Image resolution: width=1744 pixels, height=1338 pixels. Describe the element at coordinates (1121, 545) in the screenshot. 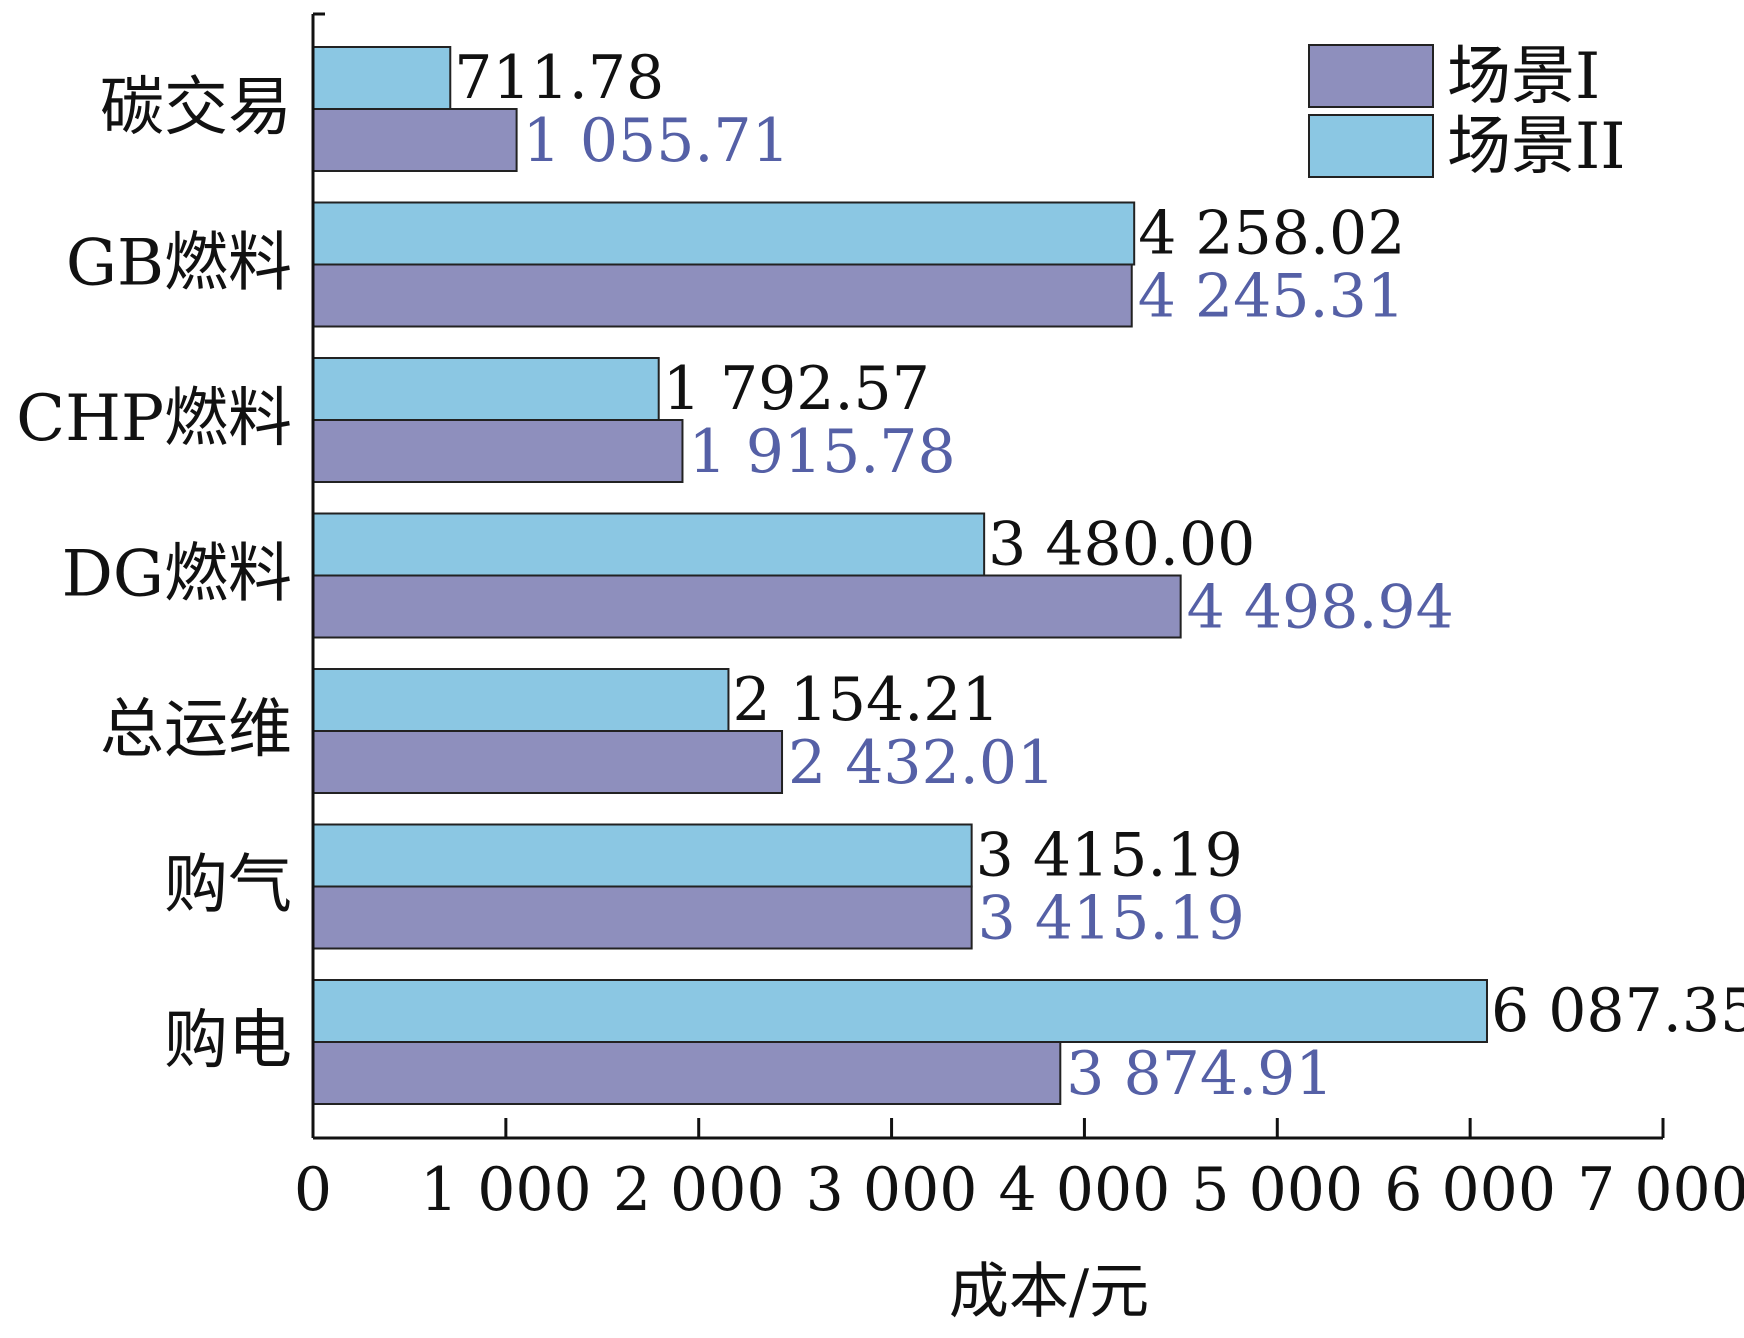

I see `data-label-scenario-2: 3 480.00` at that location.